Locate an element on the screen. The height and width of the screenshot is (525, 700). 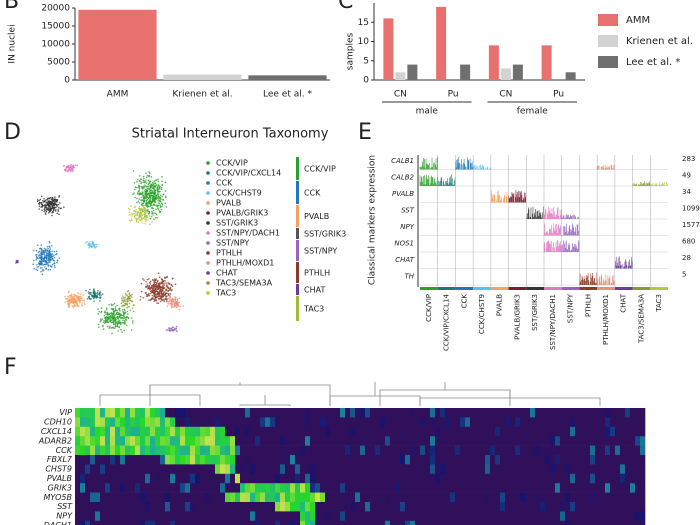
row-label: CCK is located at coordinates (64, 450).